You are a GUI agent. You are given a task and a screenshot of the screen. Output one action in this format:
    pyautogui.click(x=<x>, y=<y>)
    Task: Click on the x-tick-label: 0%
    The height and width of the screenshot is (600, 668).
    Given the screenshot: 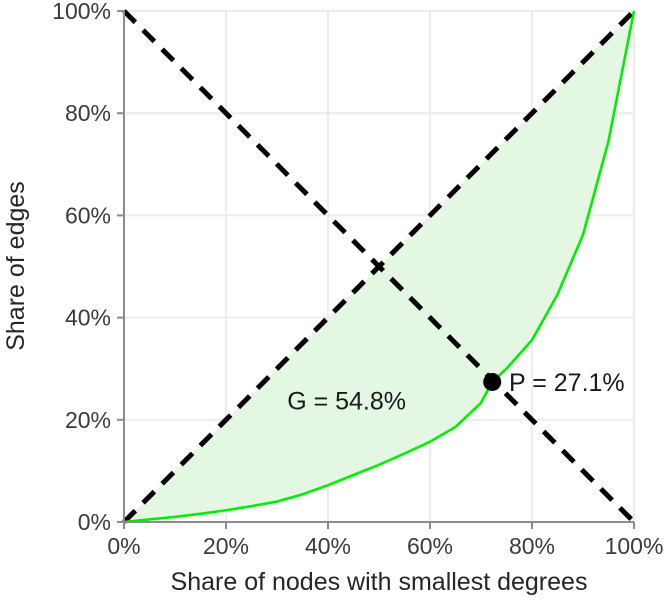 What is the action you would take?
    pyautogui.click(x=123, y=546)
    